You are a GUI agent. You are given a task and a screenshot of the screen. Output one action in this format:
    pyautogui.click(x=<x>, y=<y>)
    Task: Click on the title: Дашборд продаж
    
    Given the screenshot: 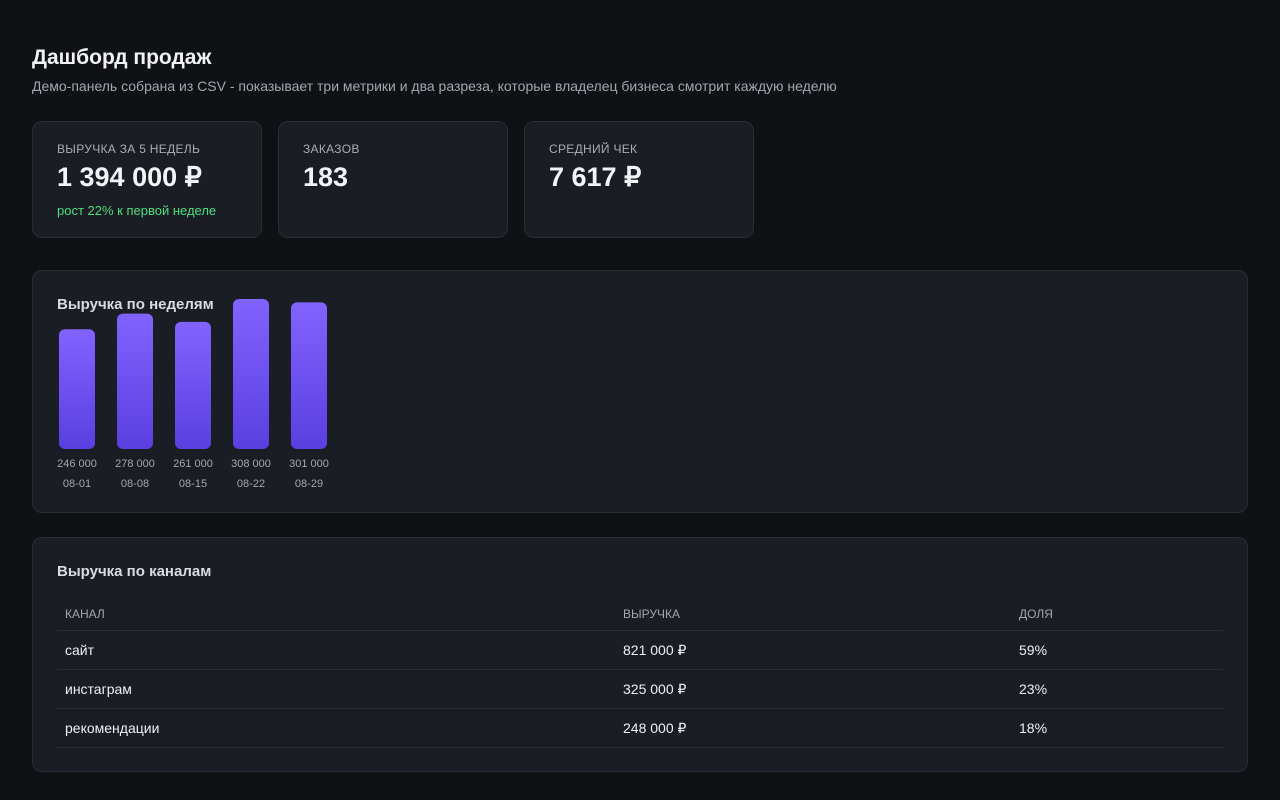 What is the action you would take?
    pyautogui.click(x=122, y=57)
    